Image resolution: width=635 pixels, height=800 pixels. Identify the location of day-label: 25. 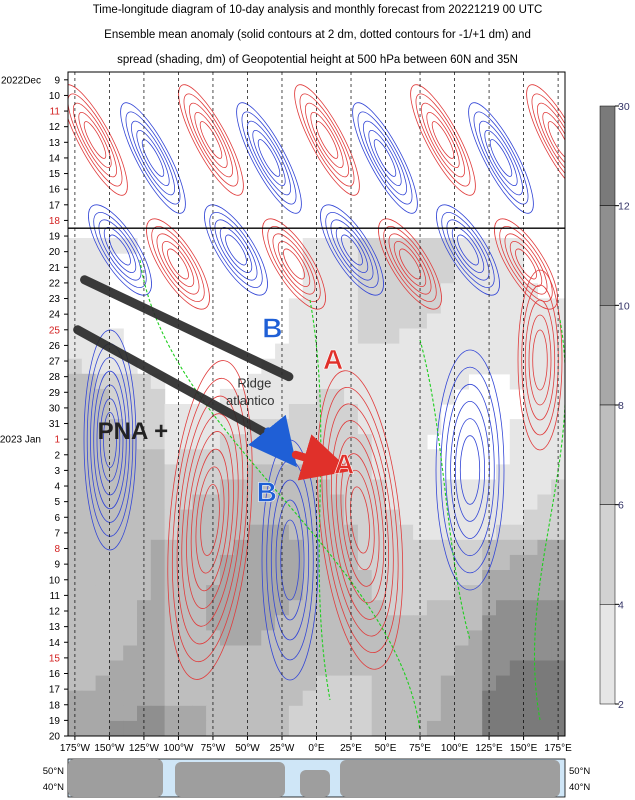
(55, 330).